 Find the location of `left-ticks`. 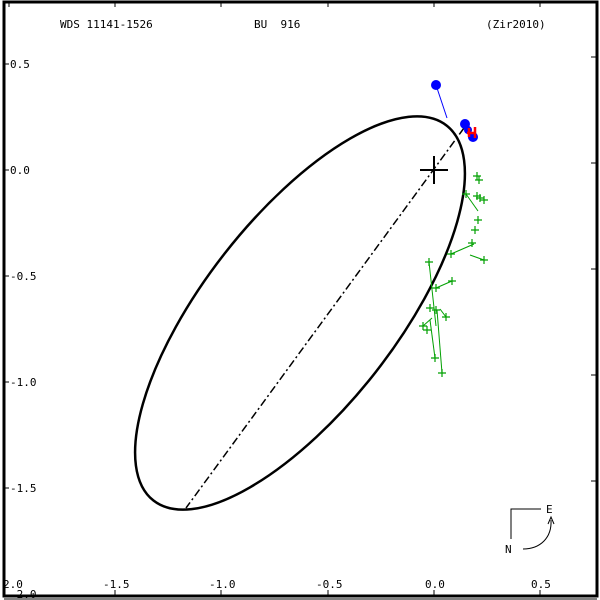

left-ticks is located at coordinates (6, 276).